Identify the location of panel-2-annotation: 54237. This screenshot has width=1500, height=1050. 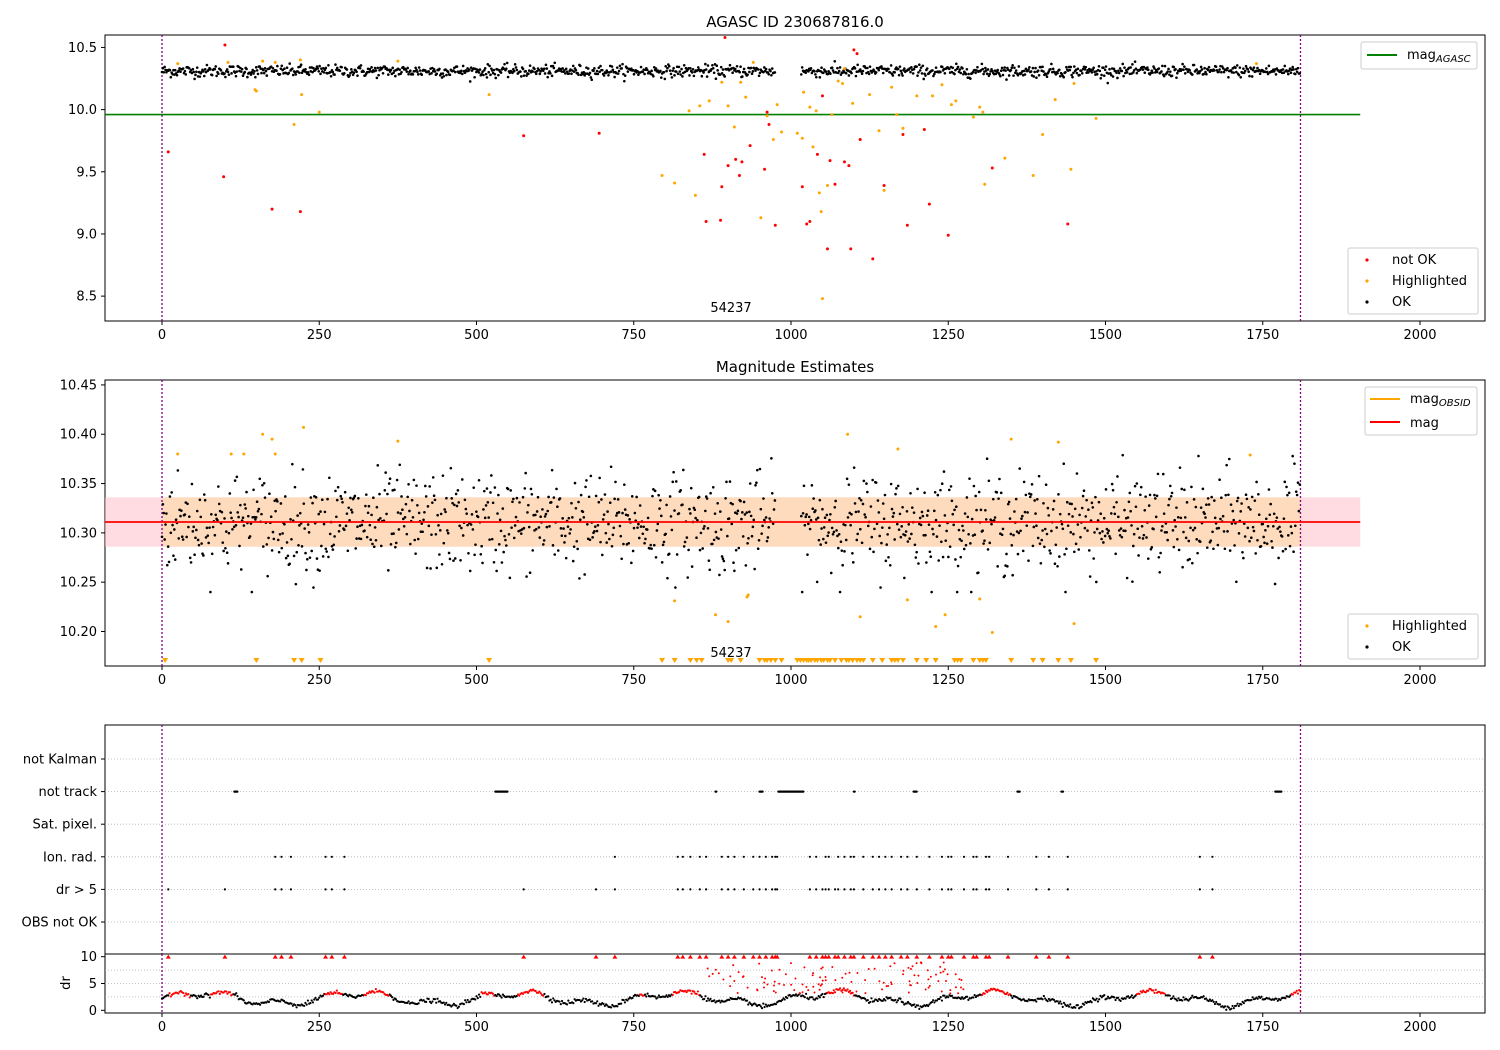
(730, 653).